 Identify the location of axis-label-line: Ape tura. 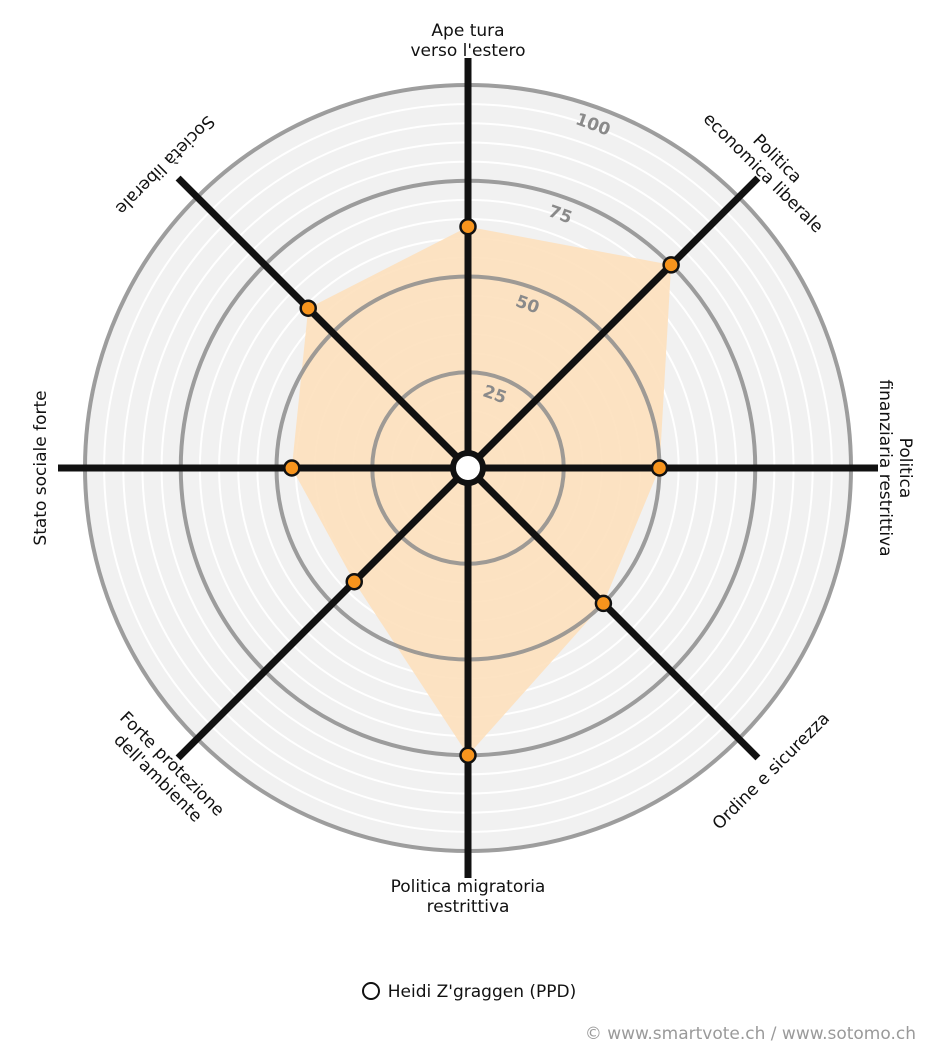
(467, 31).